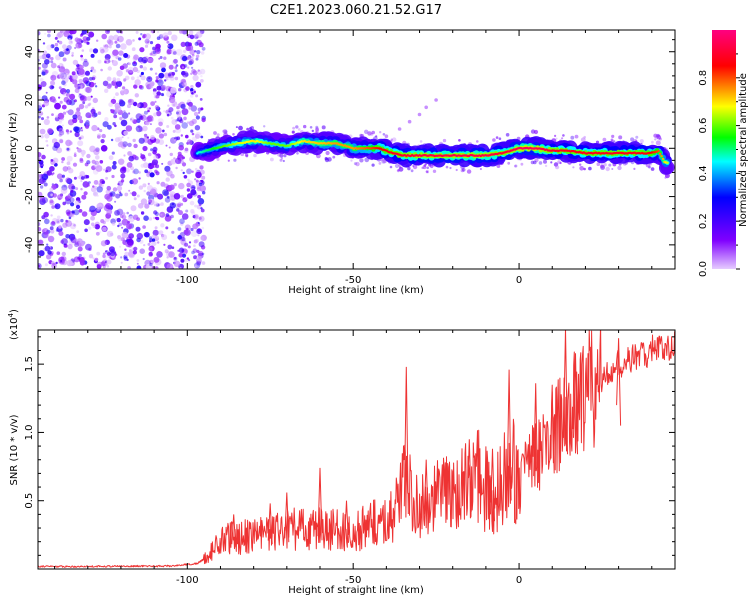  I want to click on streak-dot, so click(426, 107).